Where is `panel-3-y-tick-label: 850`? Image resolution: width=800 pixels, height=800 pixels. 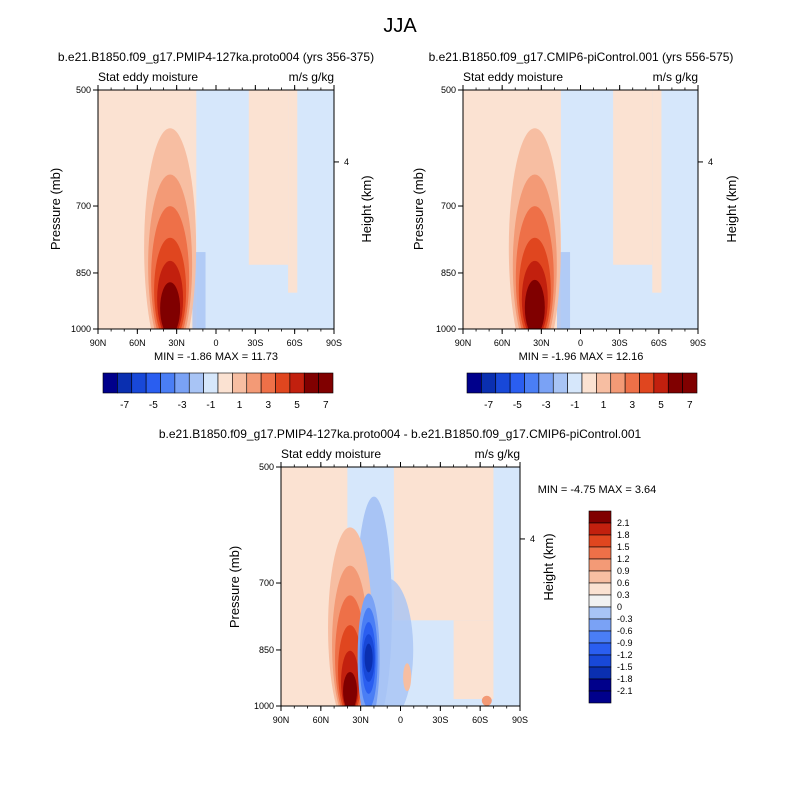 panel-3-y-tick-label: 850 is located at coordinates (266, 650).